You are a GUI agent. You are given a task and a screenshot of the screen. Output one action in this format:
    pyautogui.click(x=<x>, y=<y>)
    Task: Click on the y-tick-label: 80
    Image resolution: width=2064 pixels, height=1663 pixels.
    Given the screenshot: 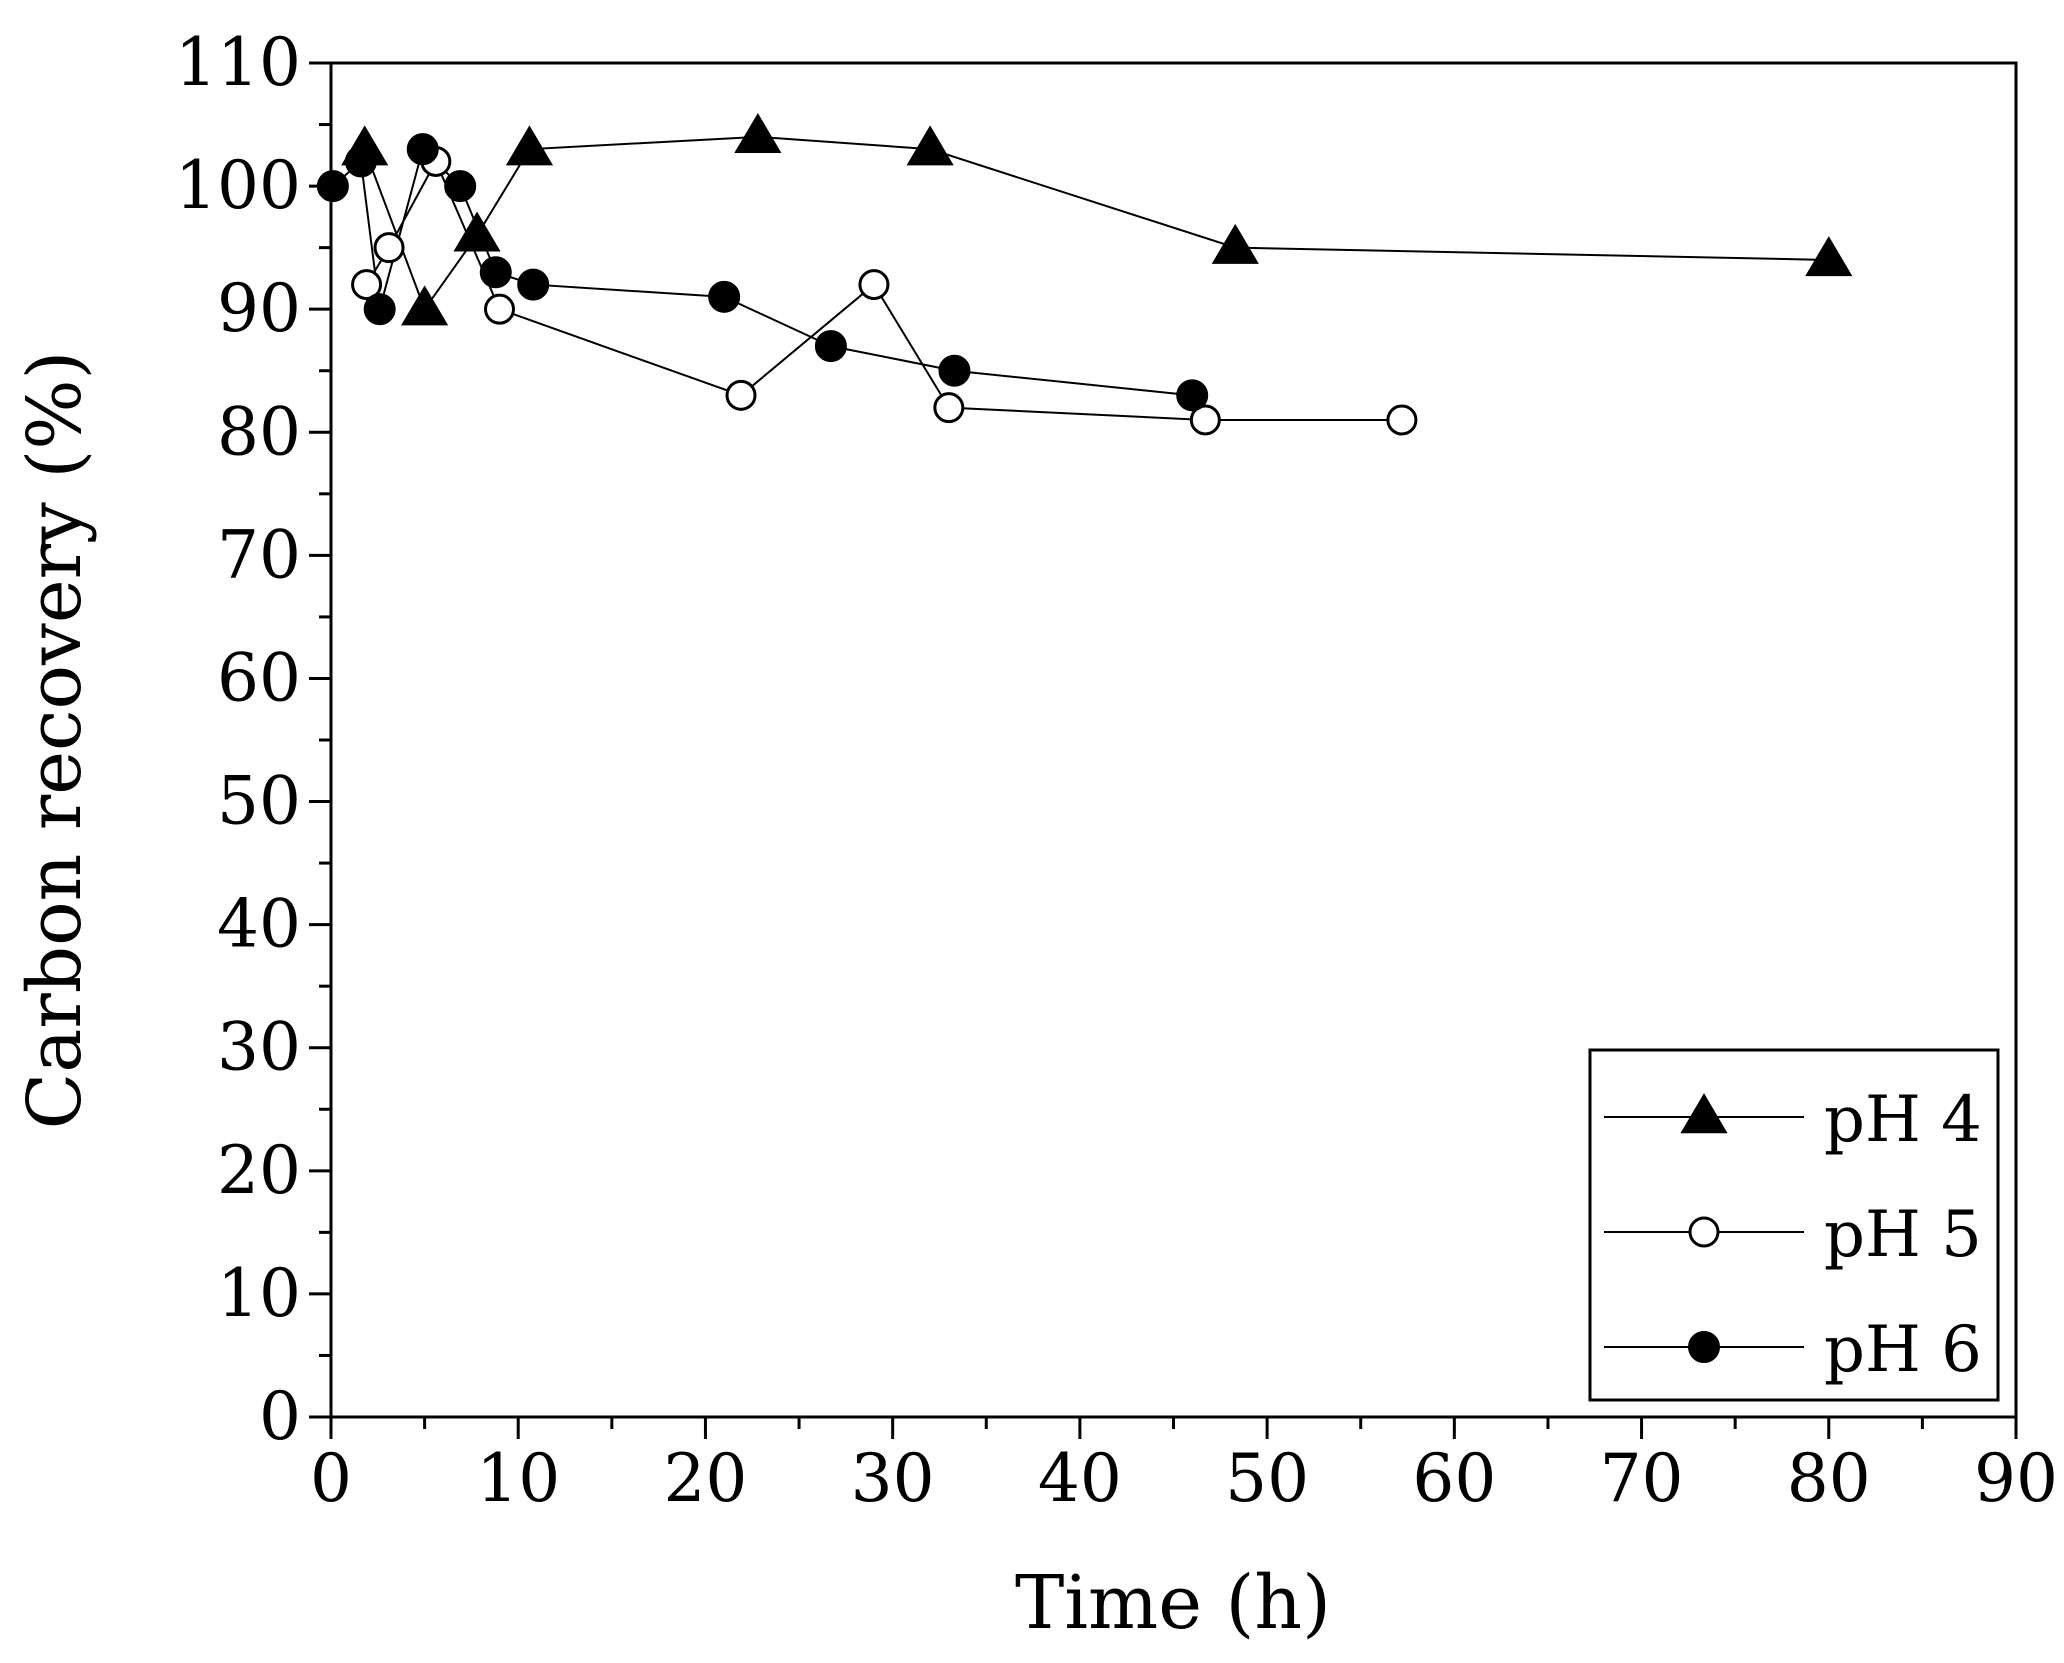 What is the action you would take?
    pyautogui.click(x=259, y=431)
    